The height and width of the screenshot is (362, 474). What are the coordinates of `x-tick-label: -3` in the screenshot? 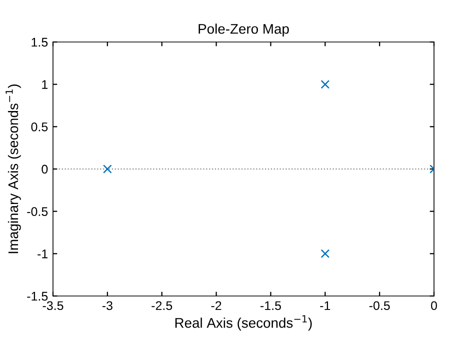 It's located at (107, 305).